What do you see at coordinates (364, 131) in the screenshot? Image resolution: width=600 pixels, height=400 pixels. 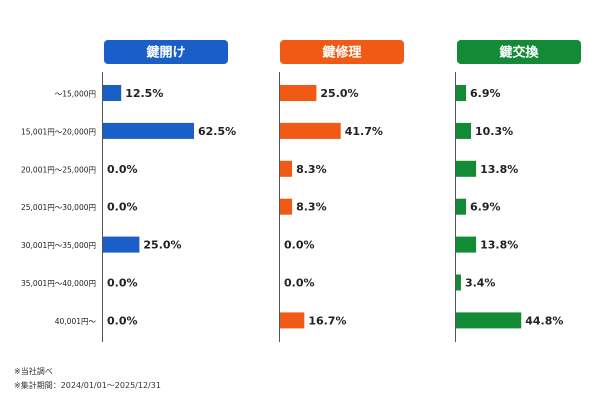 I see `bar-value-label: 41.7%` at bounding box center [364, 131].